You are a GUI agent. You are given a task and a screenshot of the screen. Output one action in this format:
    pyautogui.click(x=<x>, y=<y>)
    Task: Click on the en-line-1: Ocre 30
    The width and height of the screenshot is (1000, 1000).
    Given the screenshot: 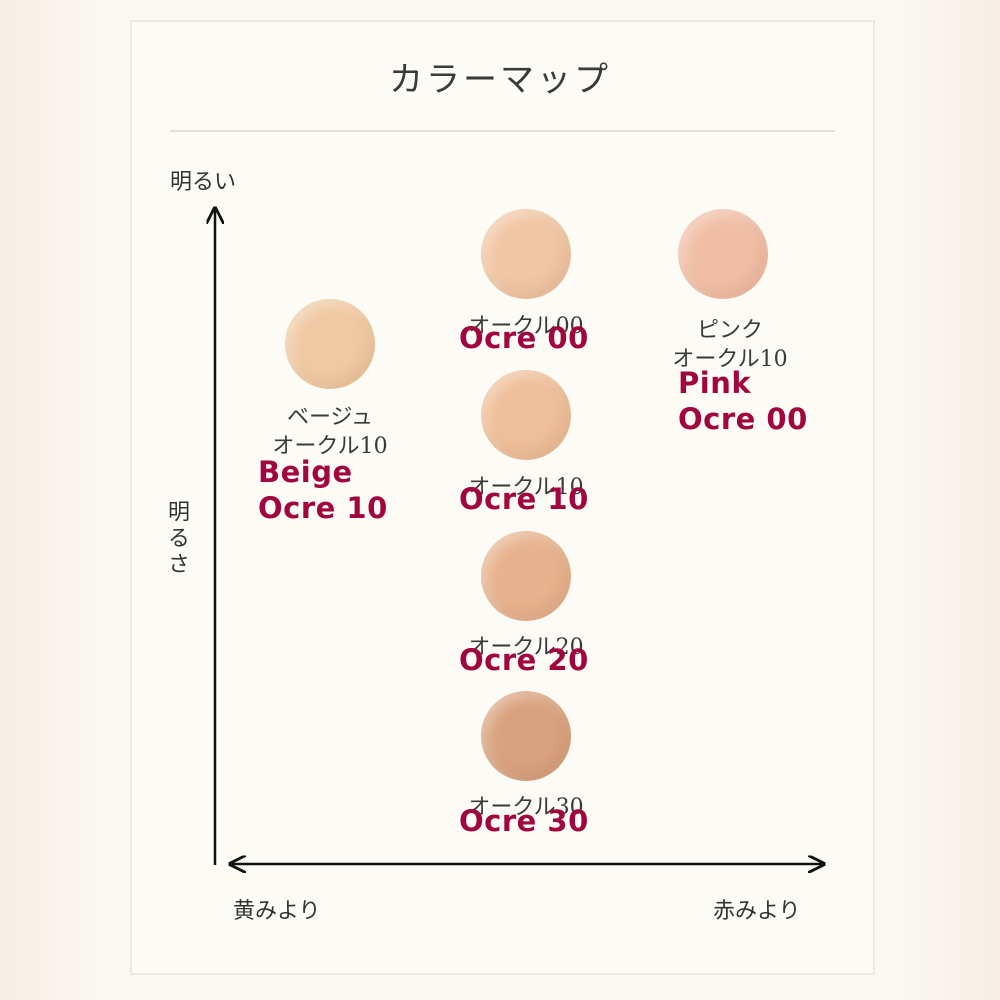 What is the action you would take?
    pyautogui.click(x=524, y=821)
    